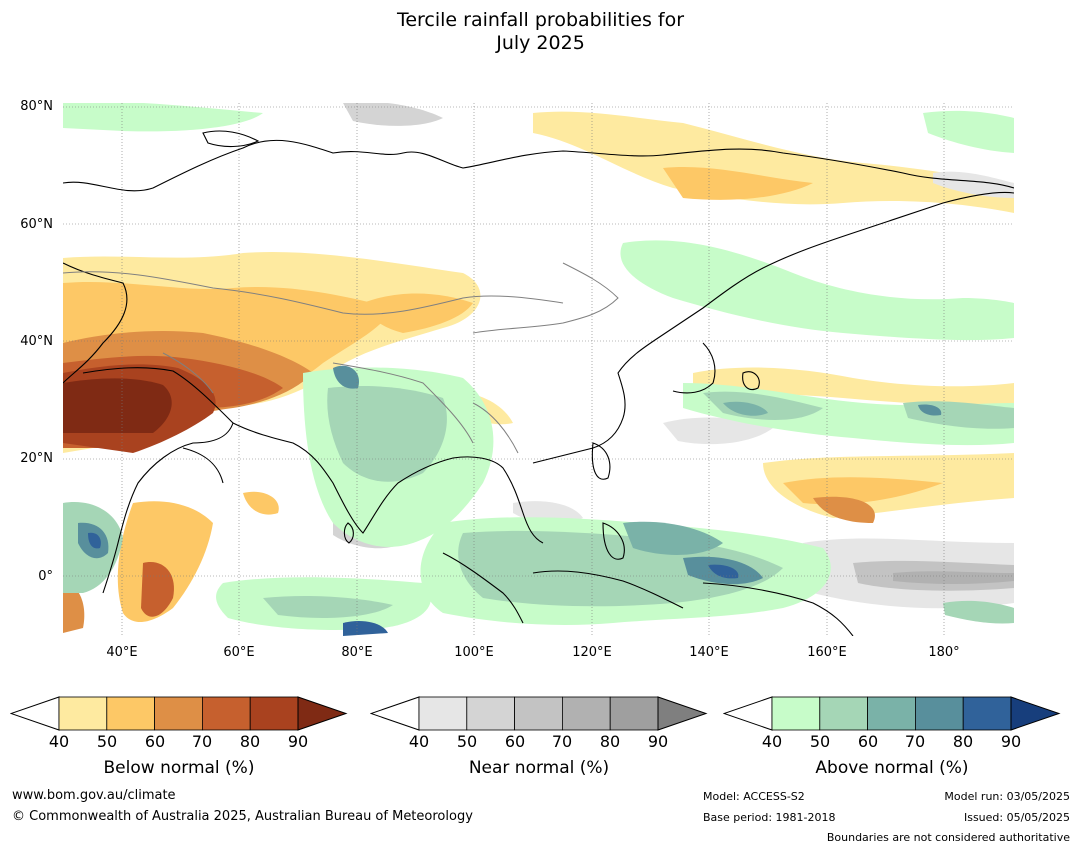  Describe the element at coordinates (658, 741) in the screenshot. I see `near-tick-90: 90` at that location.